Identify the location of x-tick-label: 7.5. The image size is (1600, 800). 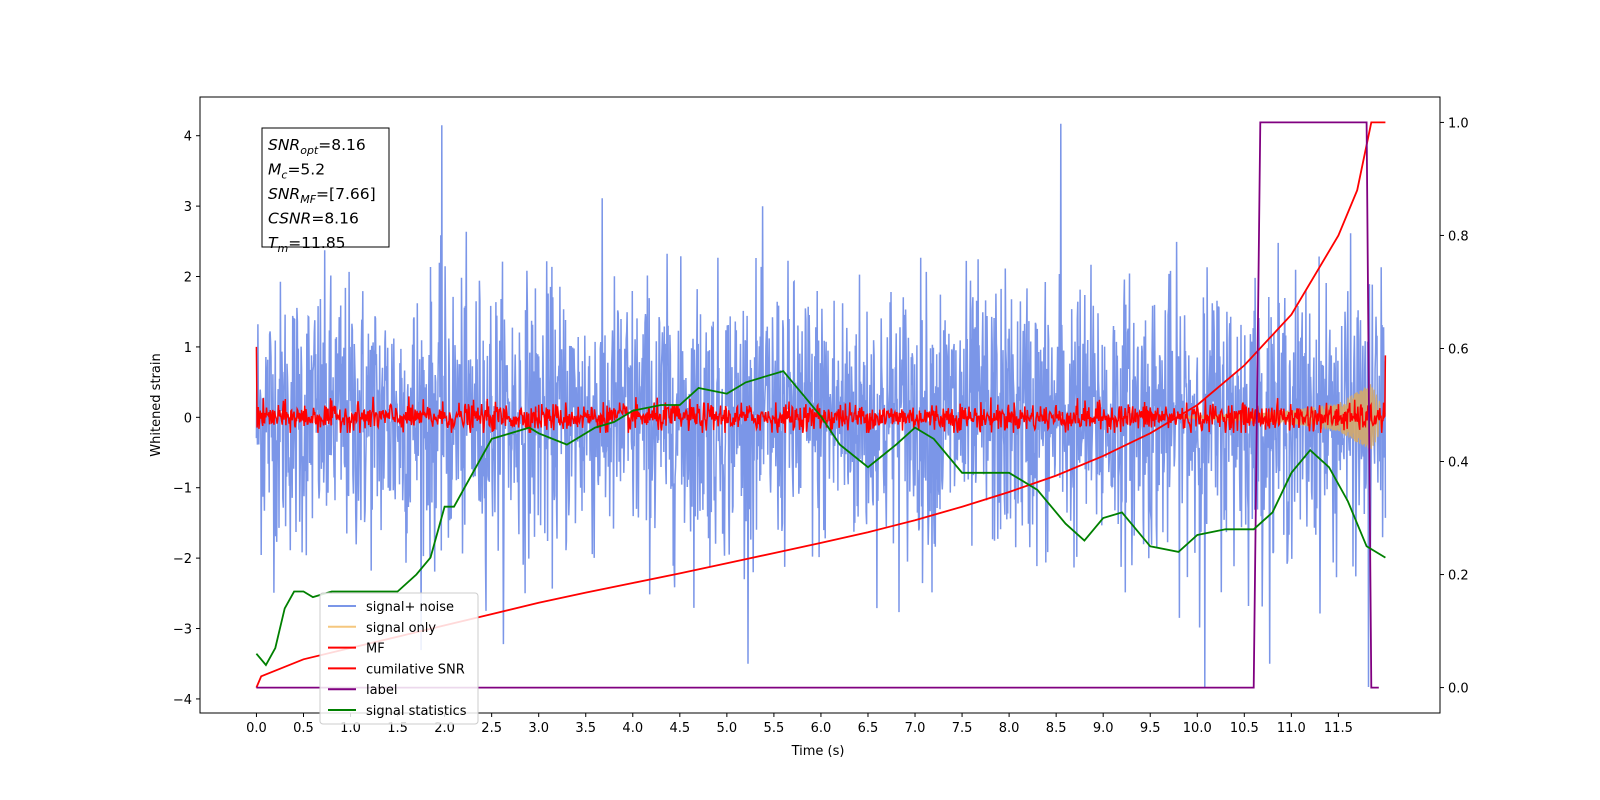
(962, 728).